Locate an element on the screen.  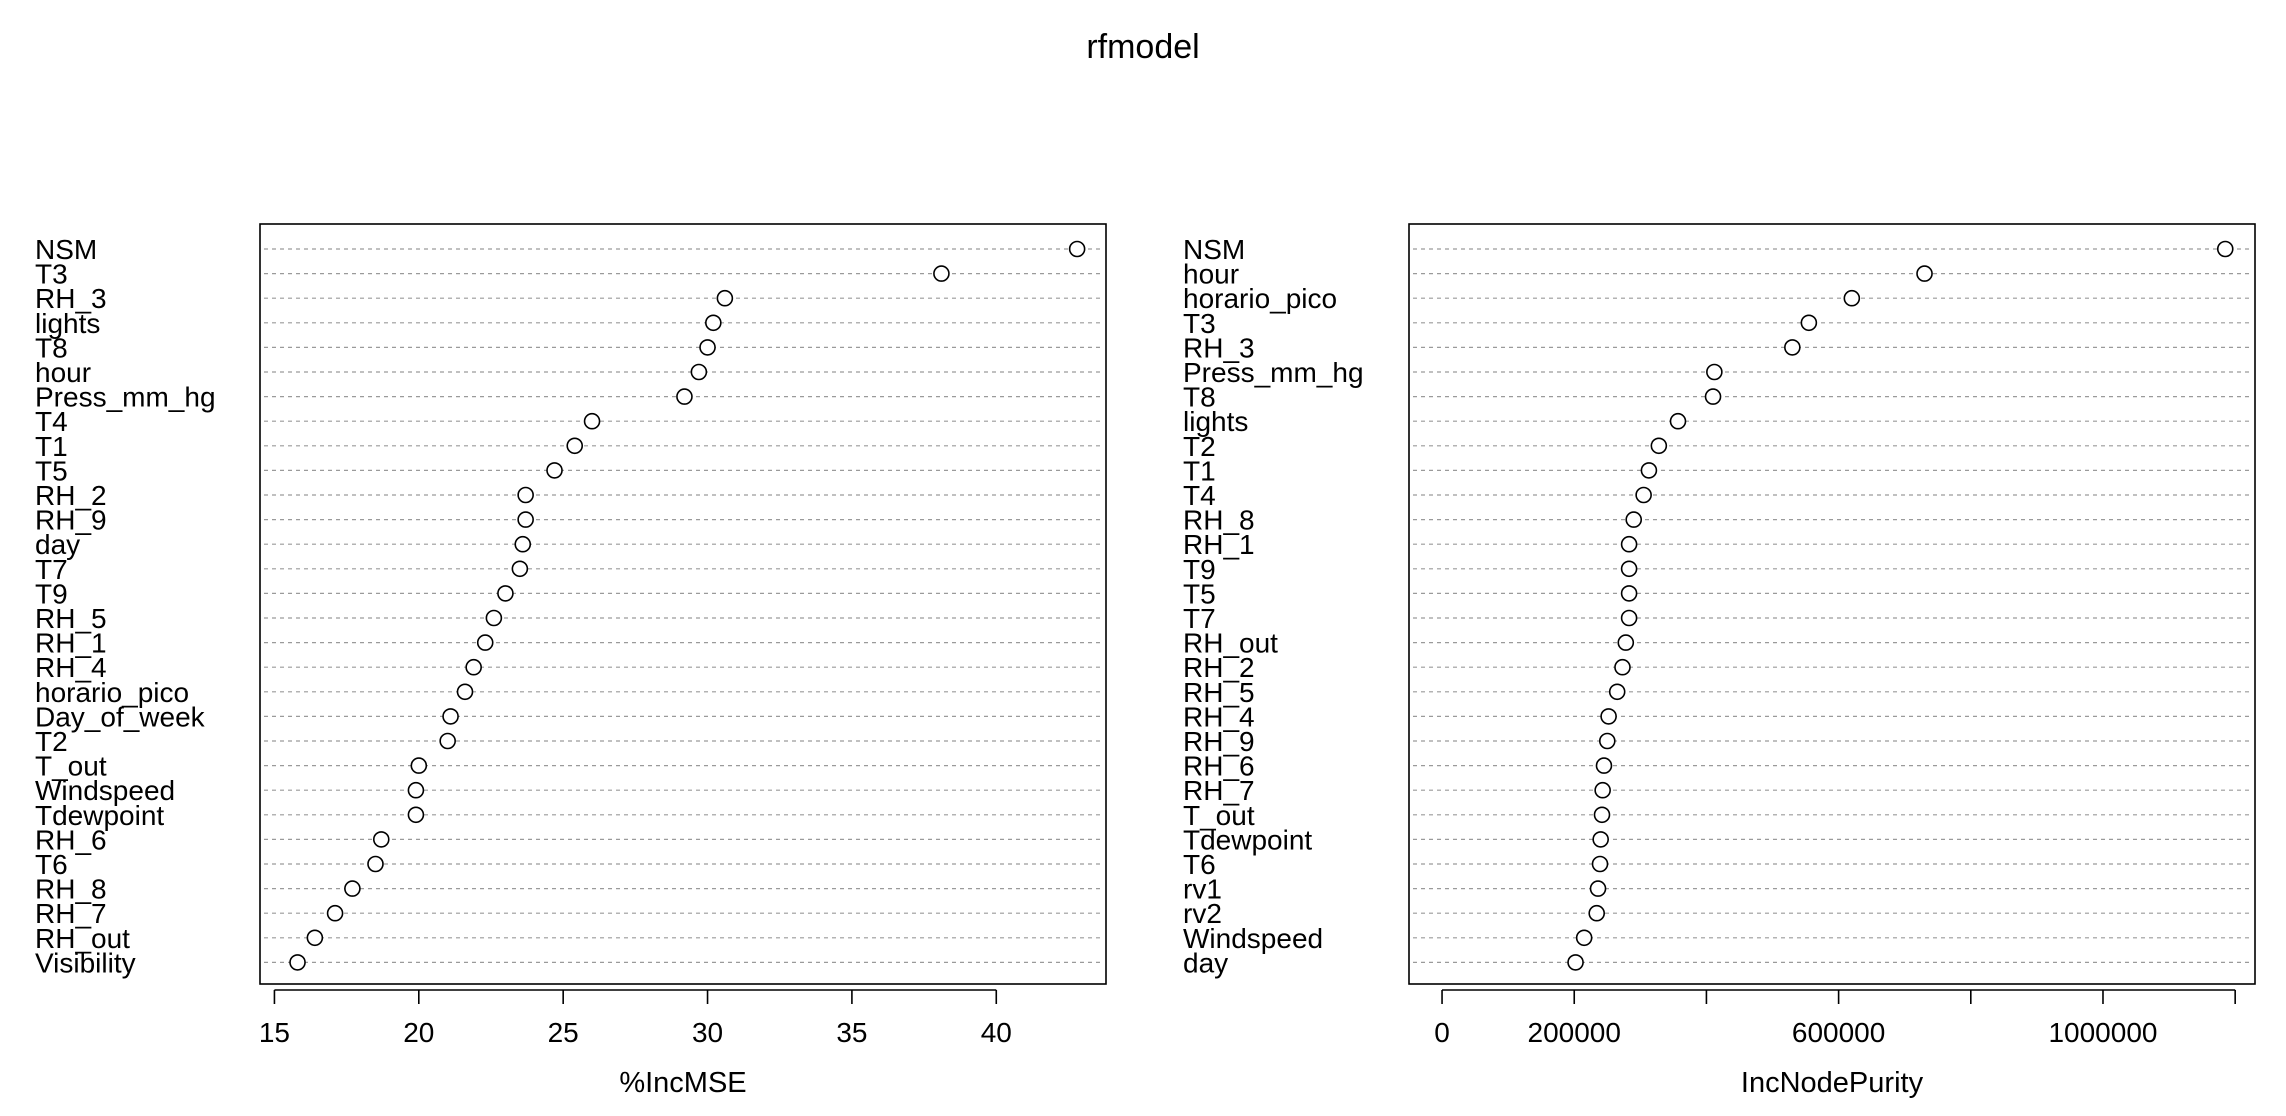
incmse-category-label: RH_7 is located at coordinates (71, 913).